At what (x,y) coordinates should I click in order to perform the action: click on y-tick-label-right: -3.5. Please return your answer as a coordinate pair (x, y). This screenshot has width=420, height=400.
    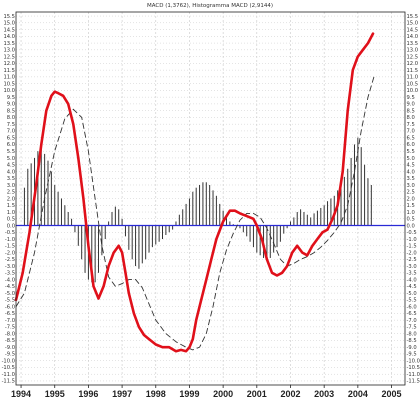
    Looking at the image, I should click on (412, 274).